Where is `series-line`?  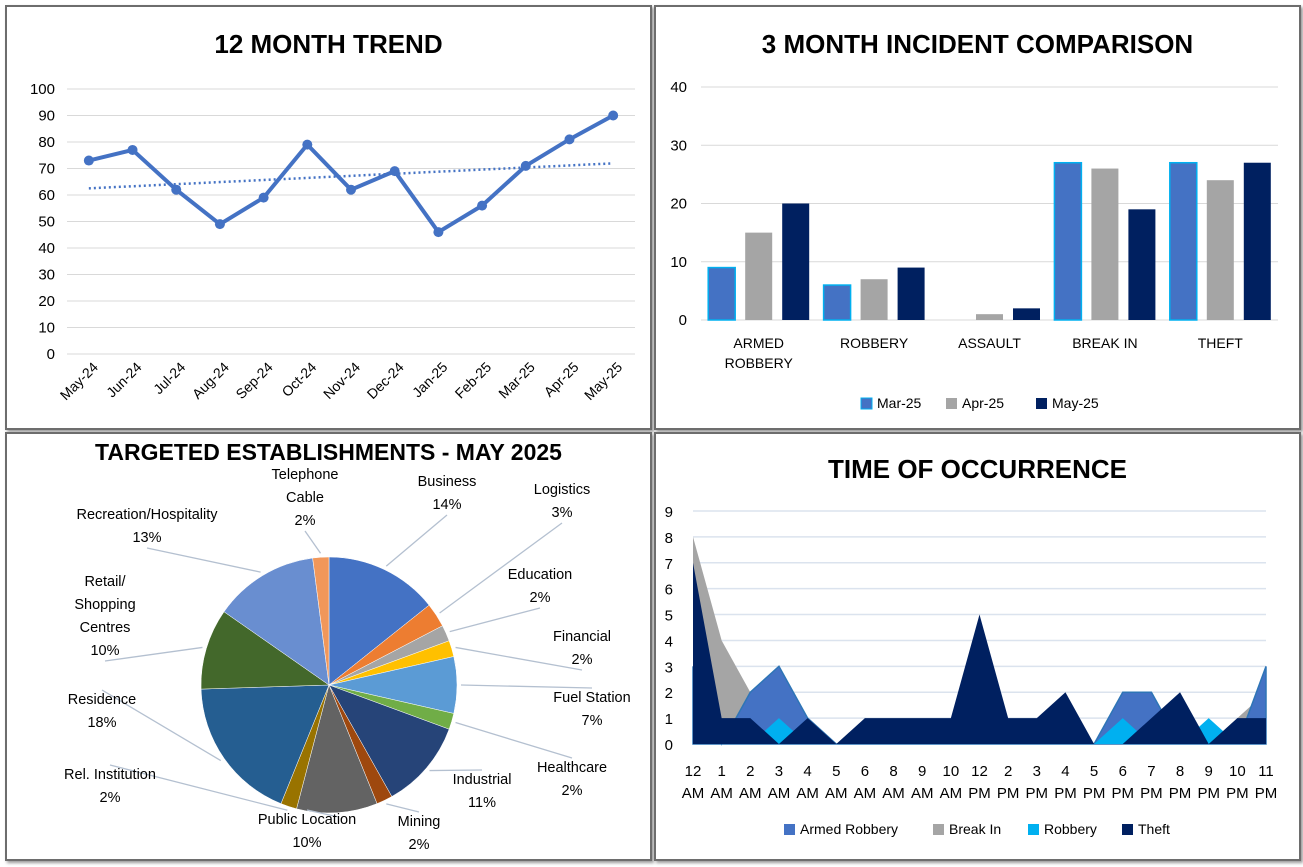 series-line is located at coordinates (351, 174).